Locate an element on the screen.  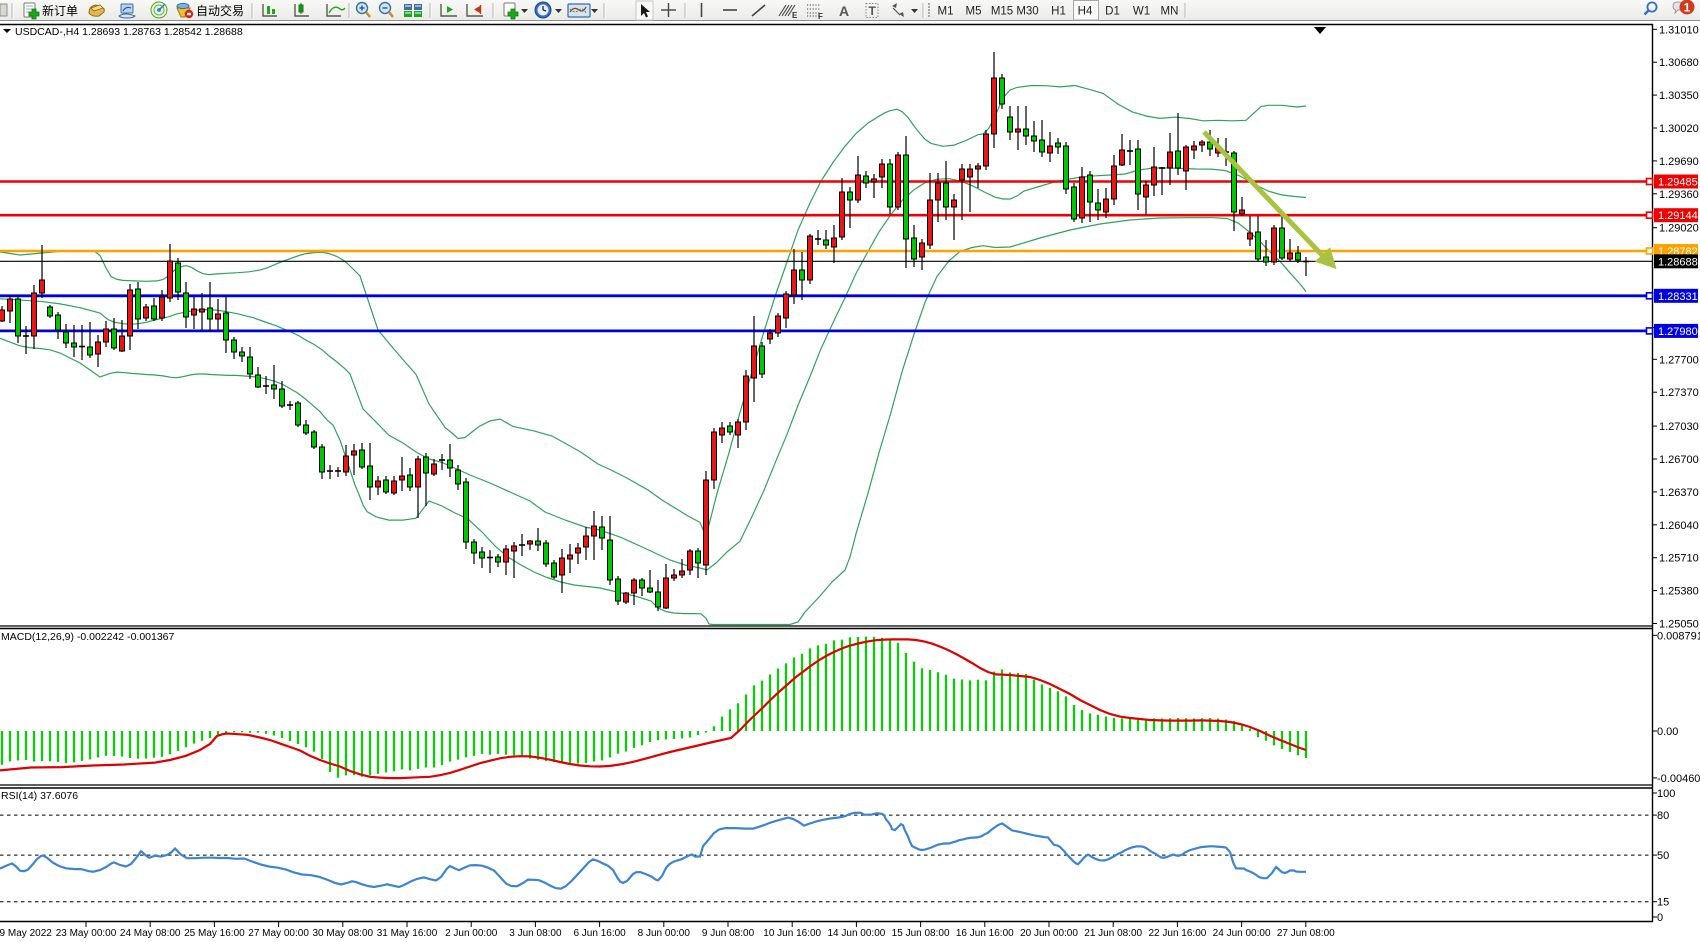
svg-text: 1.28688 is located at coordinates (1678, 262).